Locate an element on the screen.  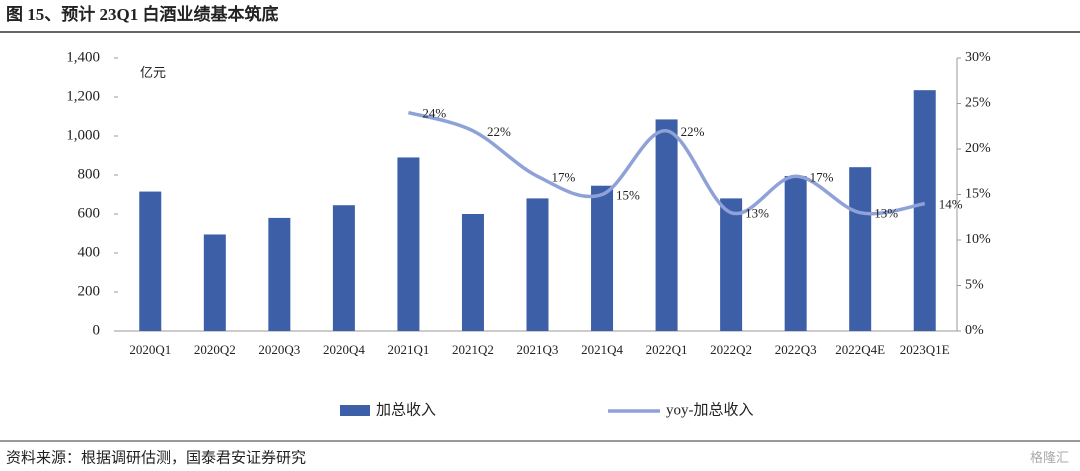
x-tick-label: 2022Q3 is located at coordinates (796, 349).